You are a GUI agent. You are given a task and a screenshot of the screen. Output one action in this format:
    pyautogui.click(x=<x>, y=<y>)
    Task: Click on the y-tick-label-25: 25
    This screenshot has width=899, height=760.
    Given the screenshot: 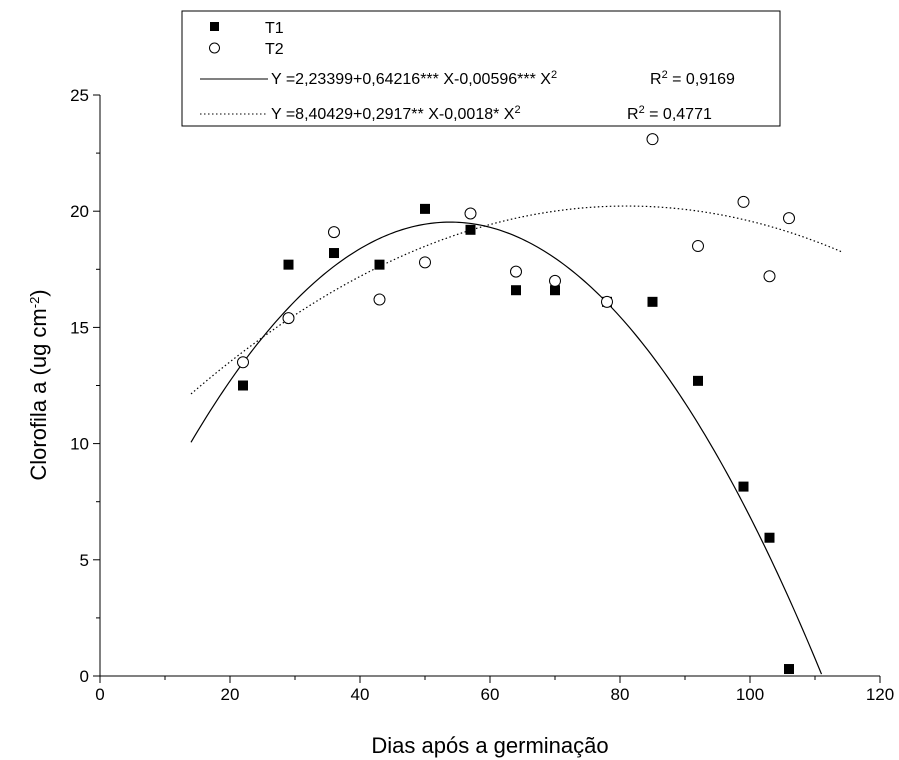 What is the action you would take?
    pyautogui.click(x=79, y=95)
    